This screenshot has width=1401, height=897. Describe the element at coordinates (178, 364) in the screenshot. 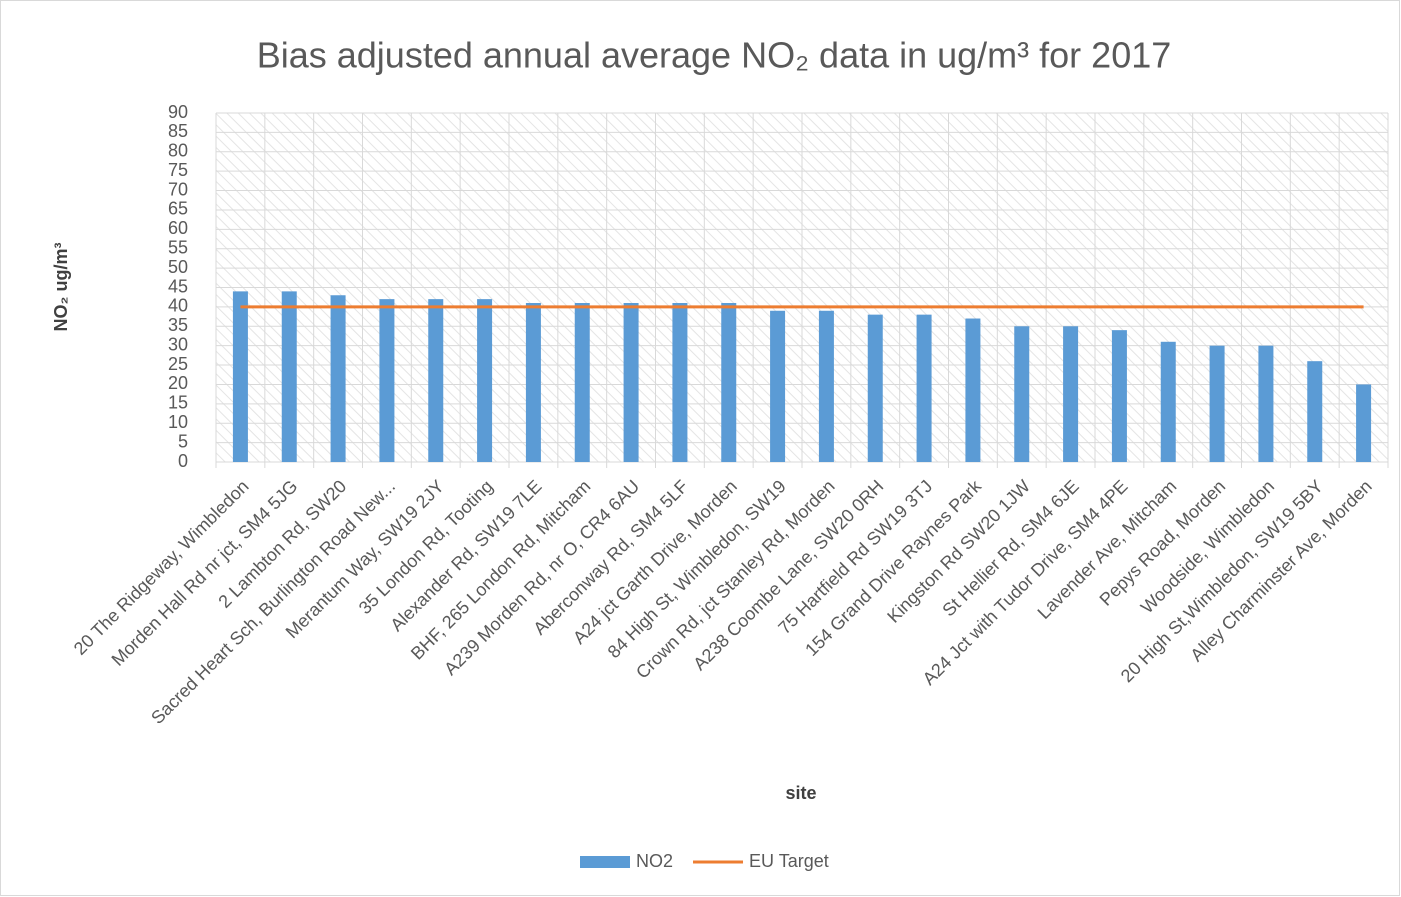

I see `y-tick-label: 25` at that location.